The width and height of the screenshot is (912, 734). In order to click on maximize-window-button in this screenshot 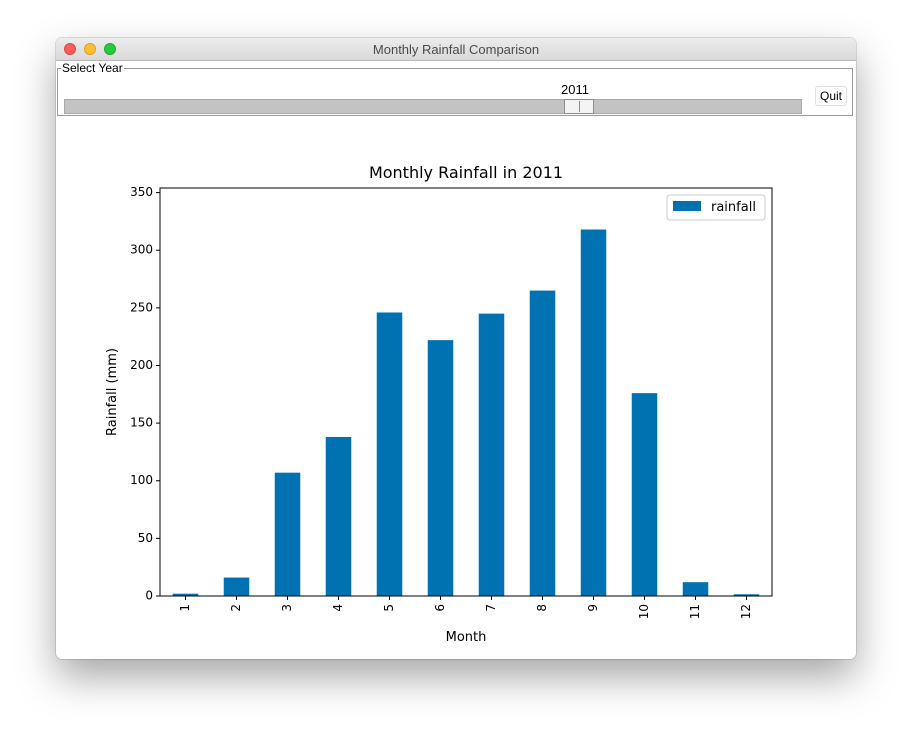, I will do `click(110, 49)`.